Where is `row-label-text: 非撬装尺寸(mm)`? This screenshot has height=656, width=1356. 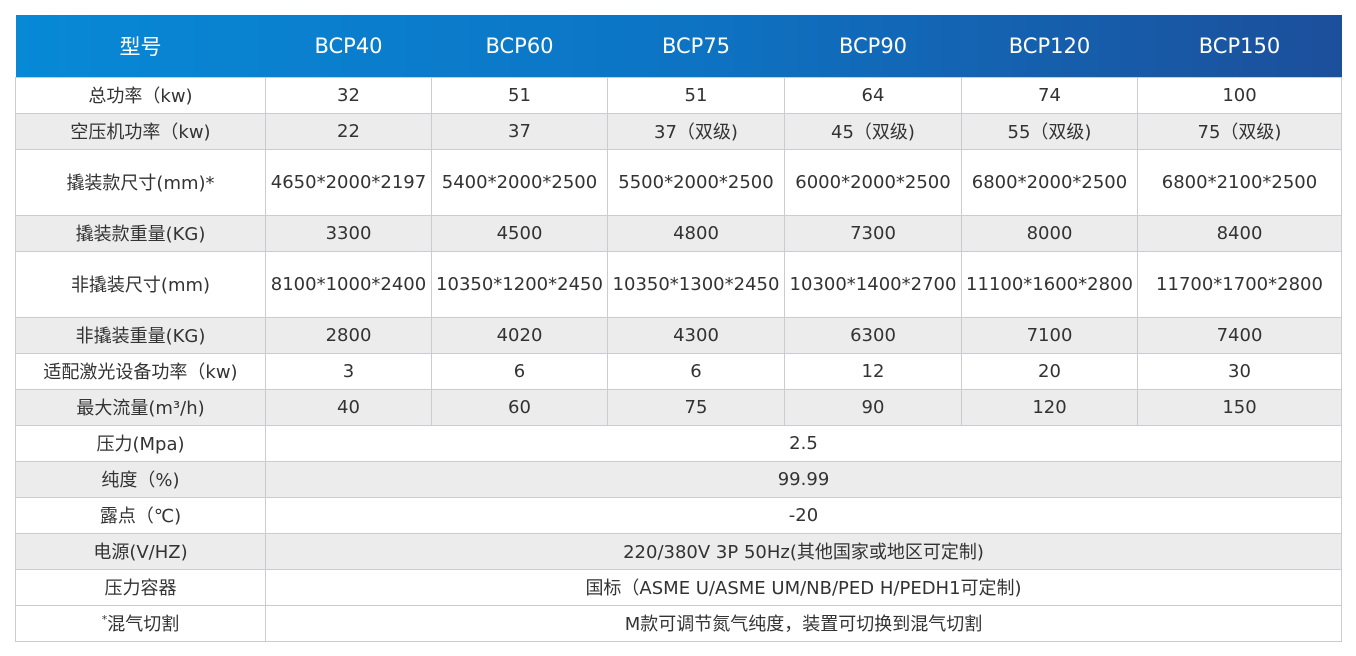
row-label-text: 非撬装尺寸(mm) is located at coordinates (140, 285).